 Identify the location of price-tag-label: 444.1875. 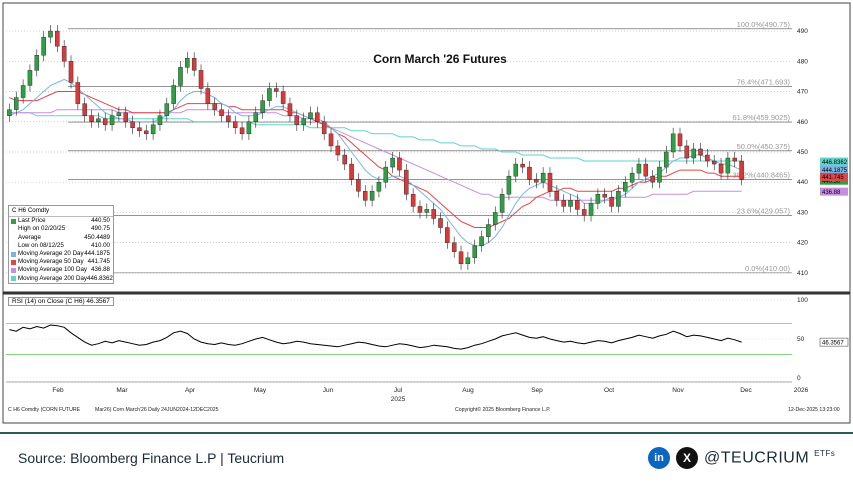
(835, 171).